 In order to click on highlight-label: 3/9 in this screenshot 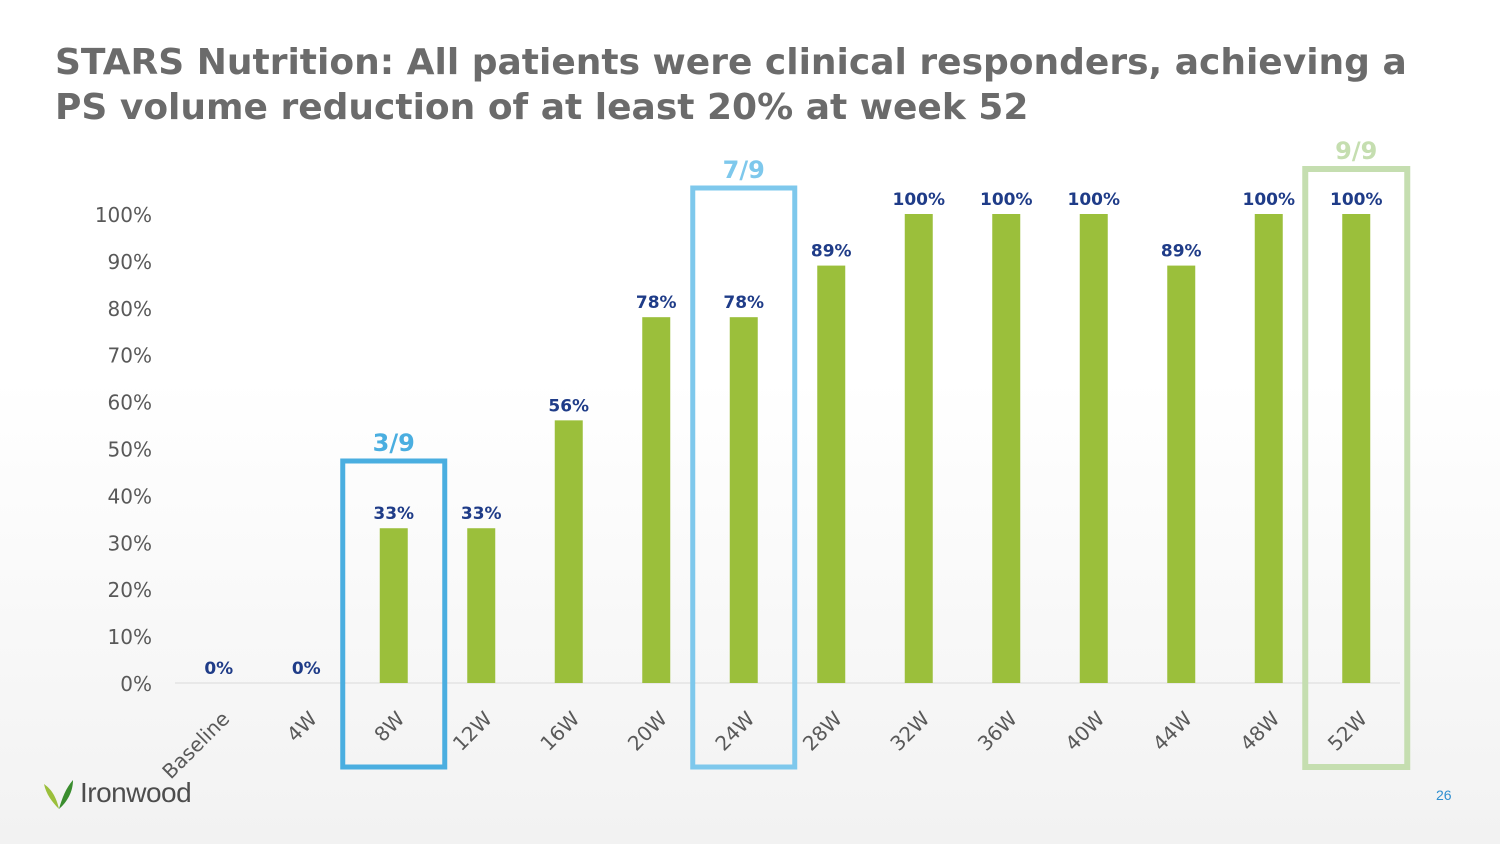, I will do `click(394, 443)`.